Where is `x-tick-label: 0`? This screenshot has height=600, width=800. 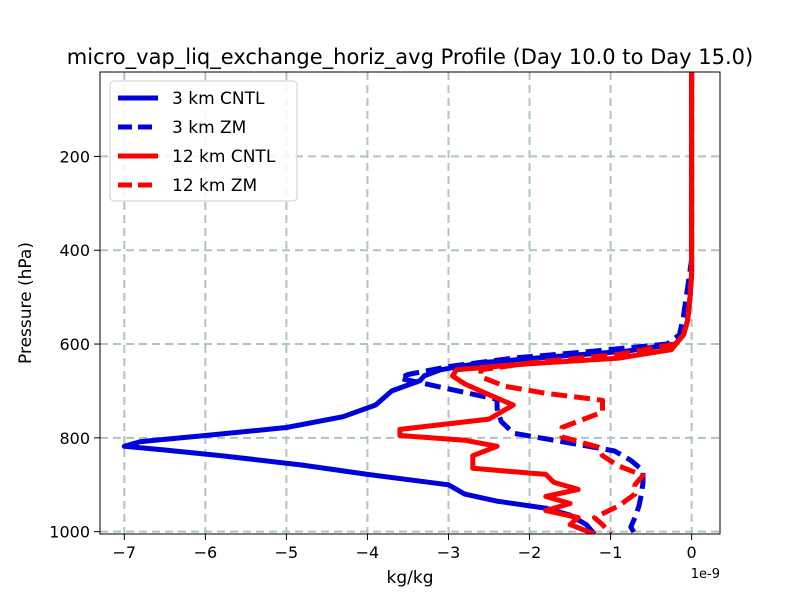 x-tick-label: 0 is located at coordinates (692, 552).